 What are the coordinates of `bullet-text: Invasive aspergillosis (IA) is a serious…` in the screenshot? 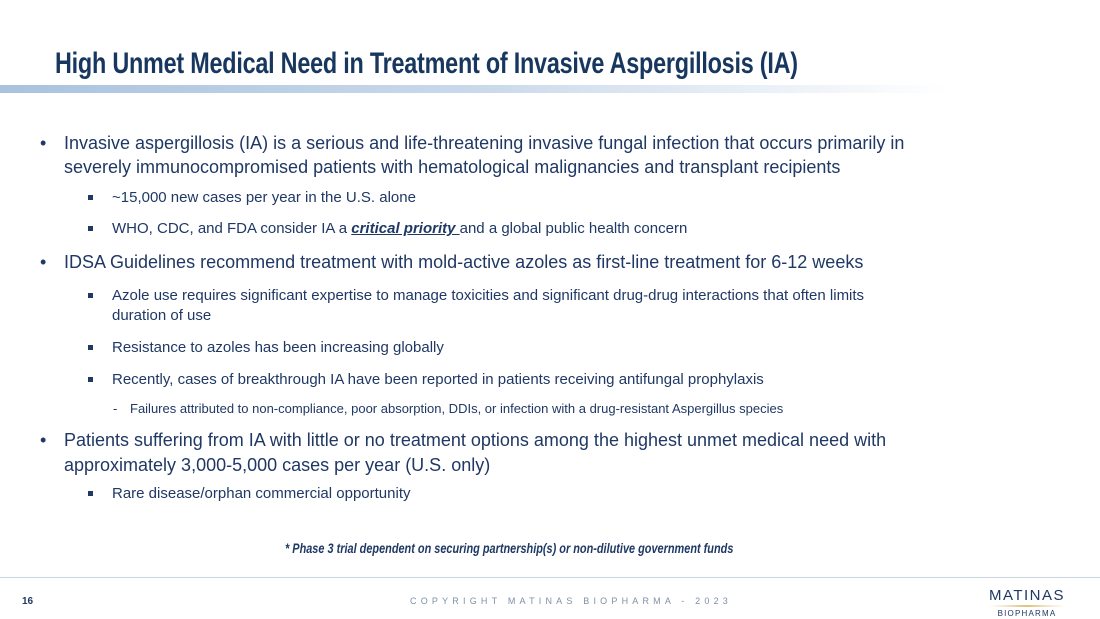 It's located at (484, 143).